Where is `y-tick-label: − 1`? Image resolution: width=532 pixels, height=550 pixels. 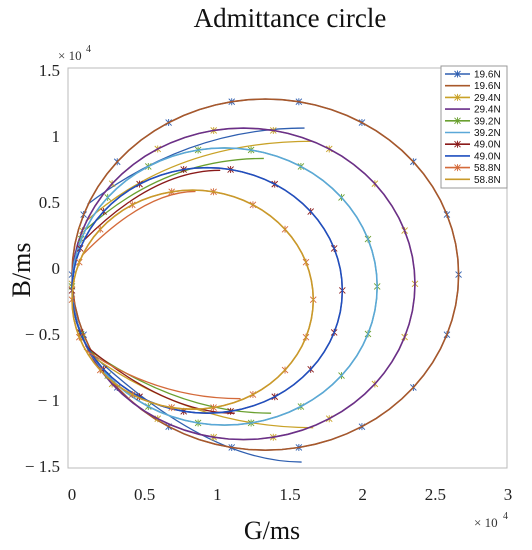 y-tick-label: − 1 is located at coordinates (49, 400).